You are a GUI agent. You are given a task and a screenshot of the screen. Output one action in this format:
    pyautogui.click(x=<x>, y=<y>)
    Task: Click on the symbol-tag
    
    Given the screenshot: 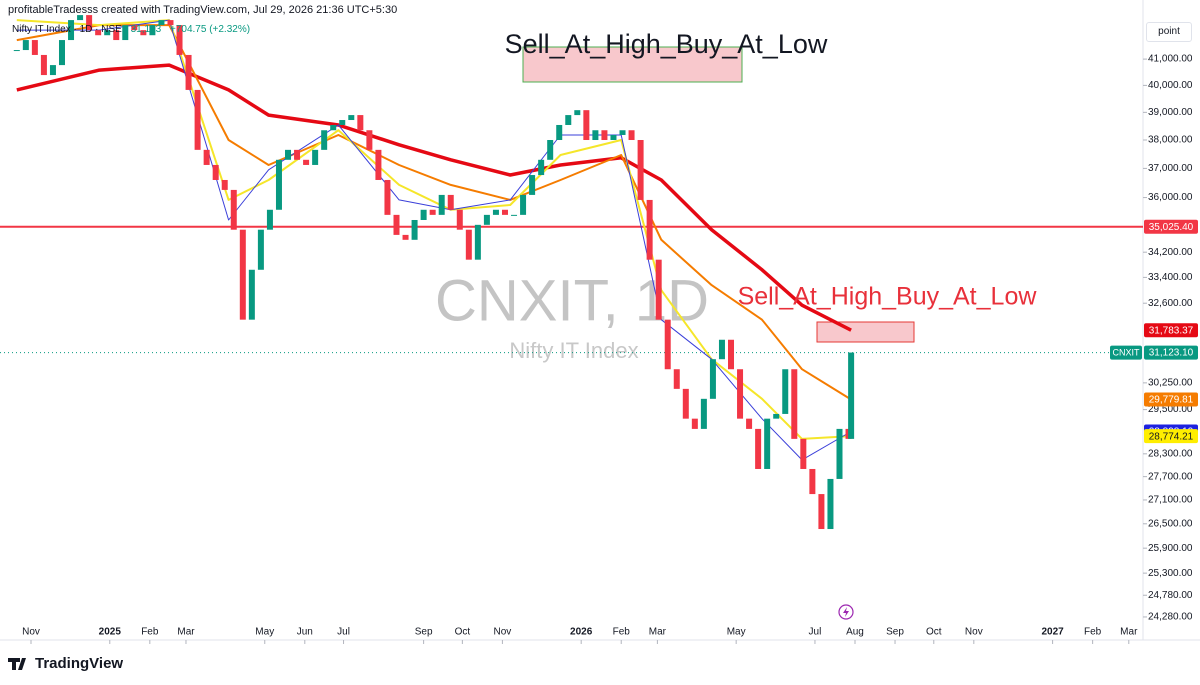 What is the action you would take?
    pyautogui.click(x=1126, y=352)
    